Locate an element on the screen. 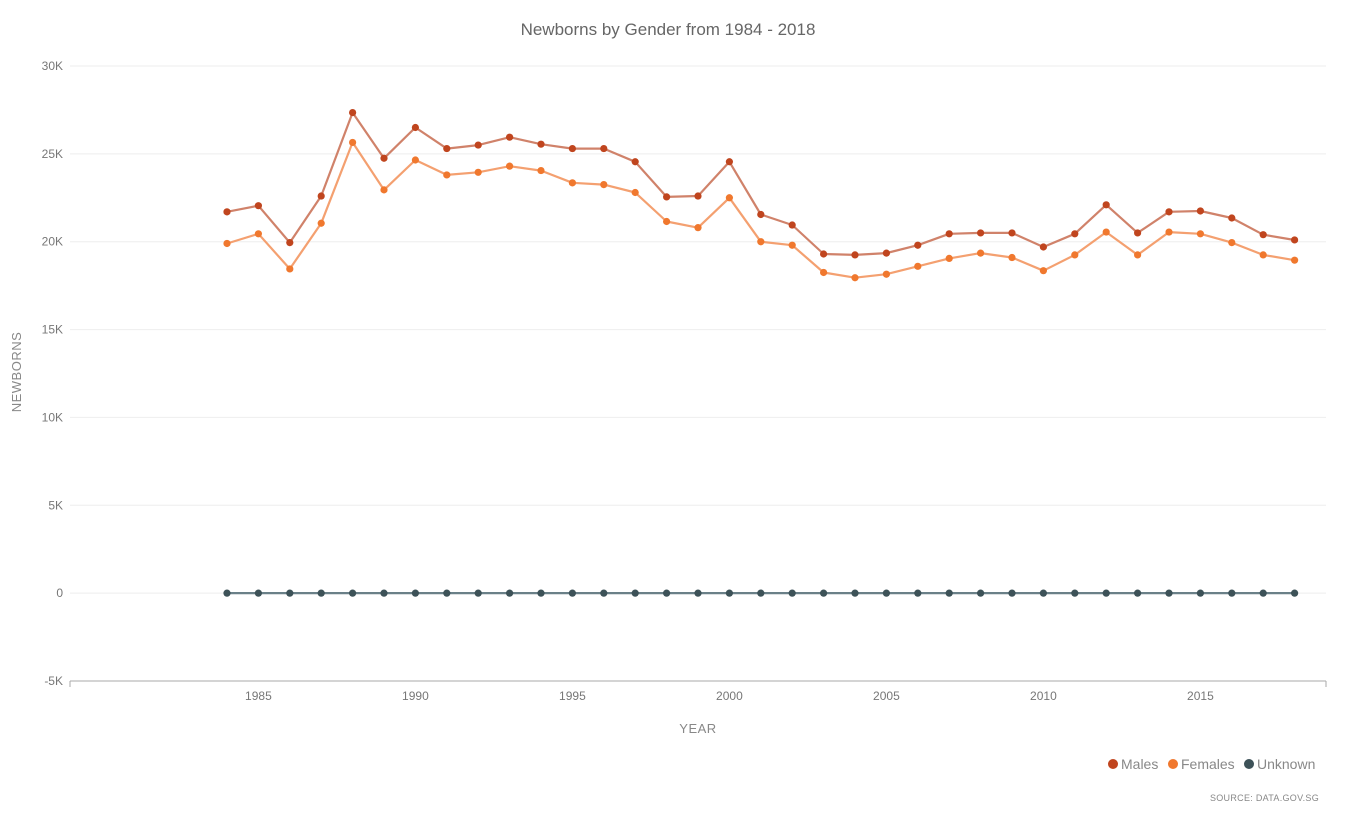 Image resolution: width=1348 pixels, height=830 pixels. legend-item-males: Males is located at coordinates (1133, 764).